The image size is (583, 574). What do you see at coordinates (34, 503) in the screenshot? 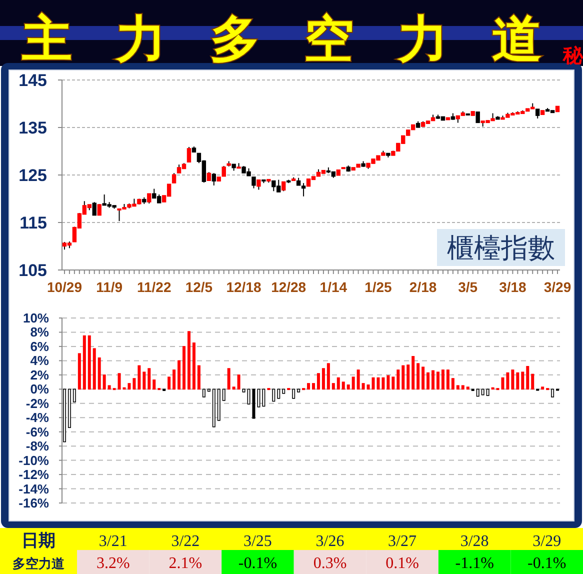
I see `y-tick-label: -16%` at bounding box center [34, 503].